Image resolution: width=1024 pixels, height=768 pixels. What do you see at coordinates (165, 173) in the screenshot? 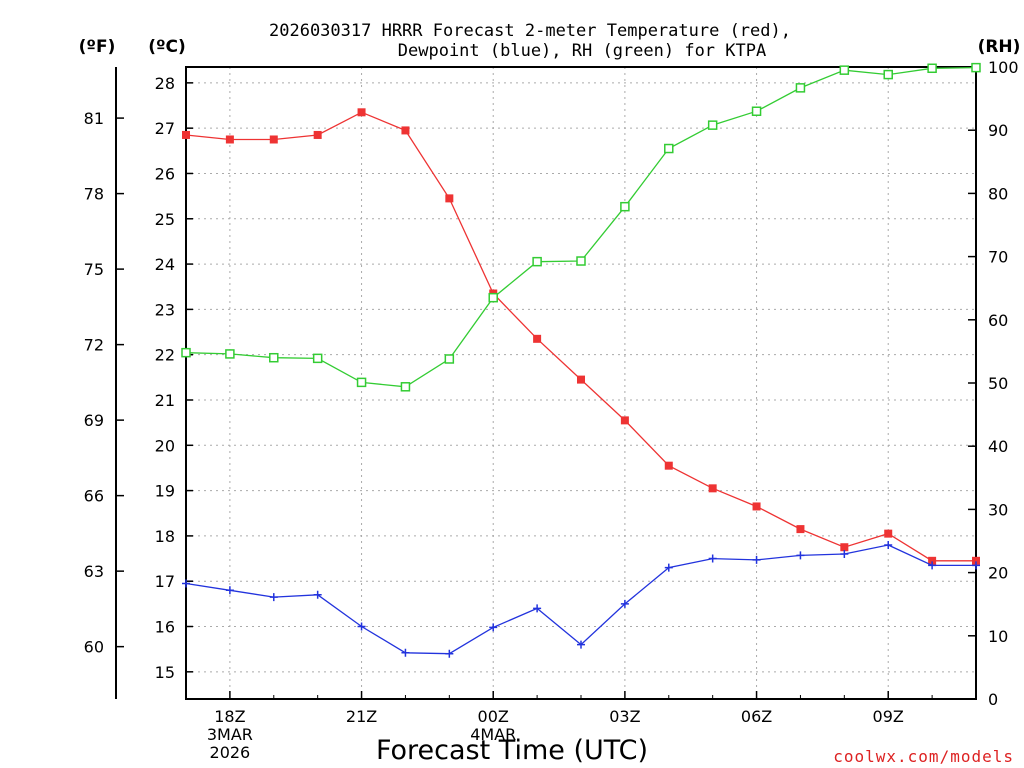
I see `celsius-tick-label: 26` at bounding box center [165, 173].